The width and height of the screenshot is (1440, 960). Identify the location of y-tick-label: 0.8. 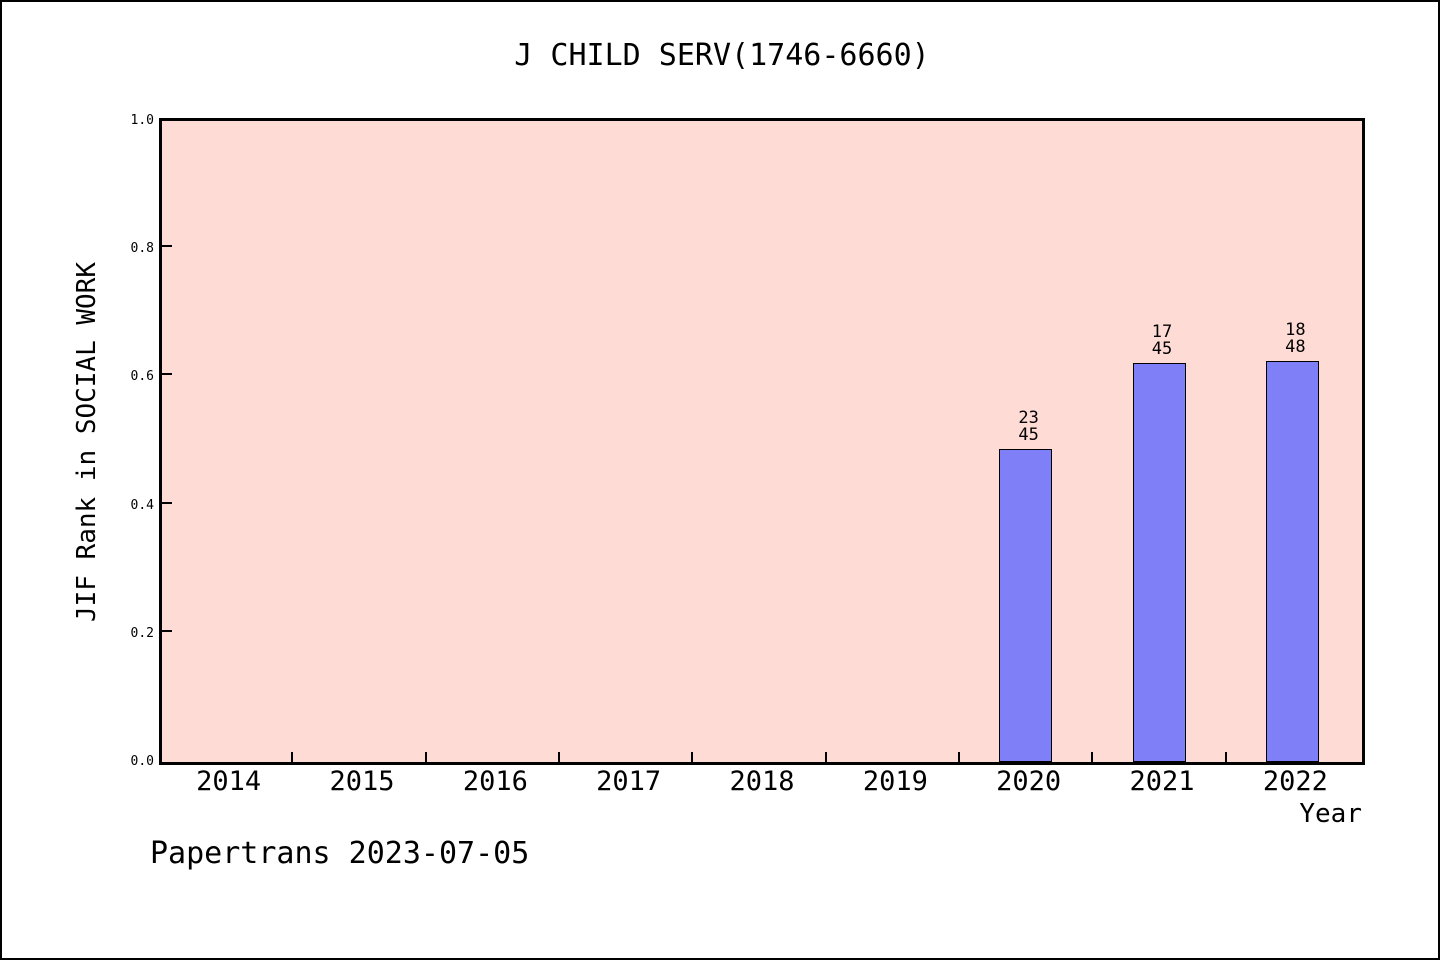
(142, 249).